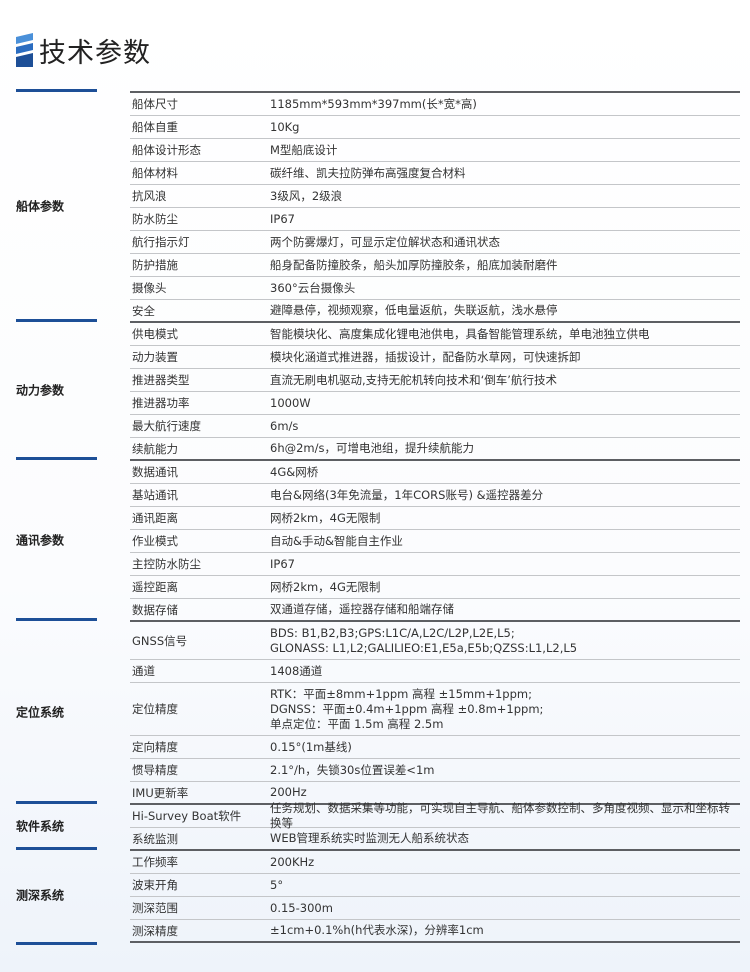 The height and width of the screenshot is (972, 750). Describe the element at coordinates (155, 930) in the screenshot. I see `spec-name: 测深精度` at that location.